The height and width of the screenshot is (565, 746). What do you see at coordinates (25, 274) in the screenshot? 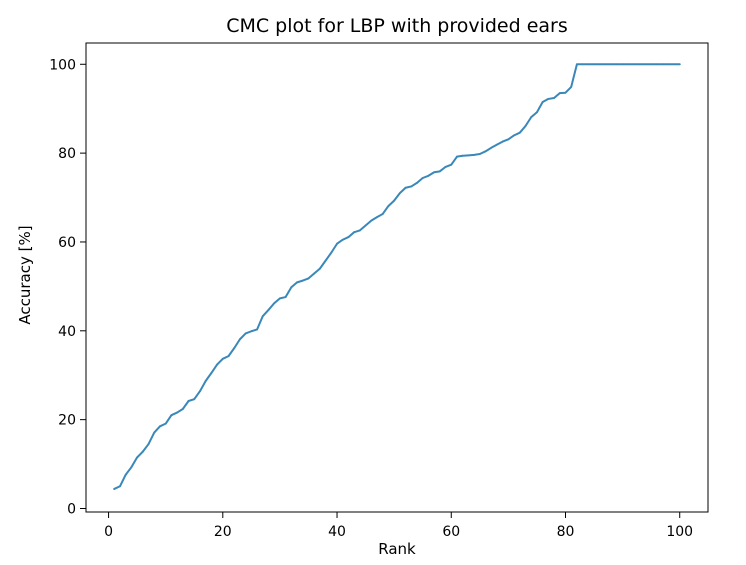
I see `y-axis-label: Accuracy [%]` at bounding box center [25, 274].